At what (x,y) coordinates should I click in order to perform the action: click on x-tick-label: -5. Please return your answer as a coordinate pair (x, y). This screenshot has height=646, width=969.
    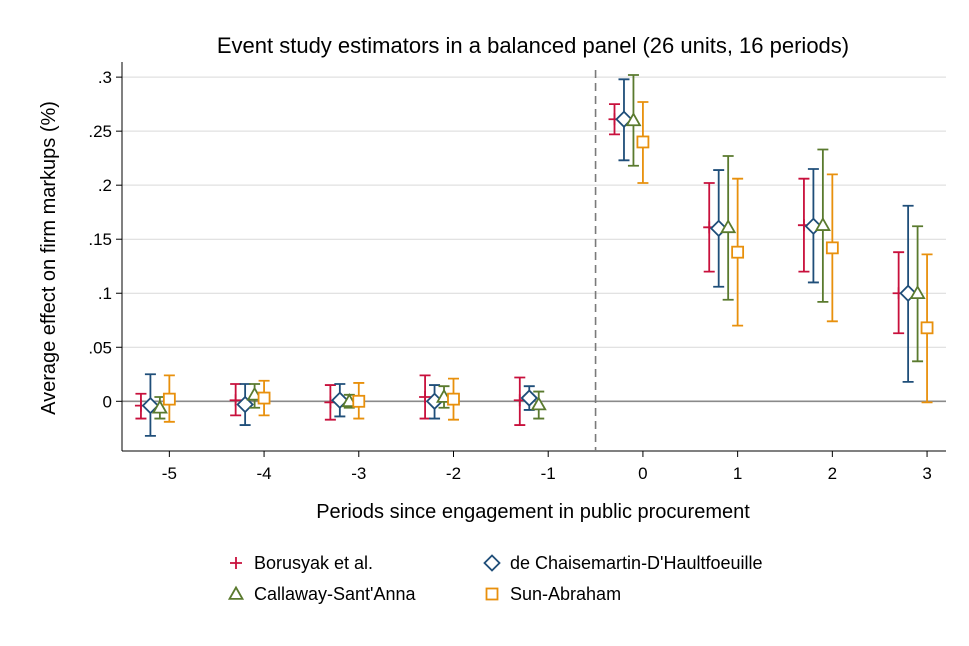
    Looking at the image, I should click on (169, 473).